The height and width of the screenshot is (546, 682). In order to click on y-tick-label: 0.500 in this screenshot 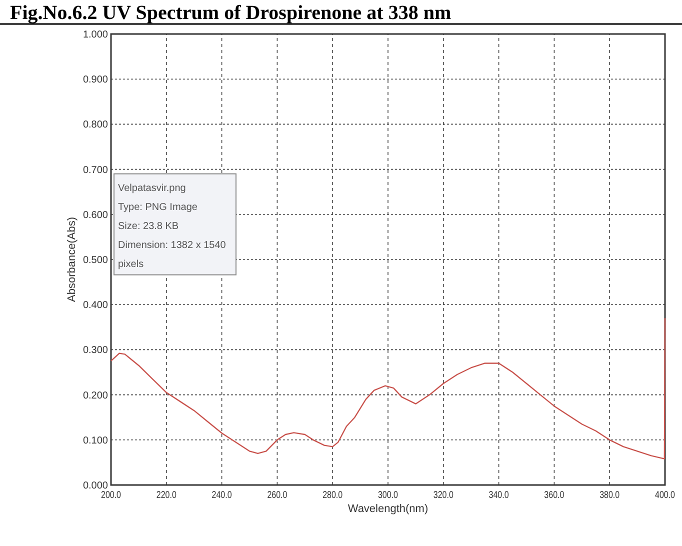, I will do `click(95, 260)`.